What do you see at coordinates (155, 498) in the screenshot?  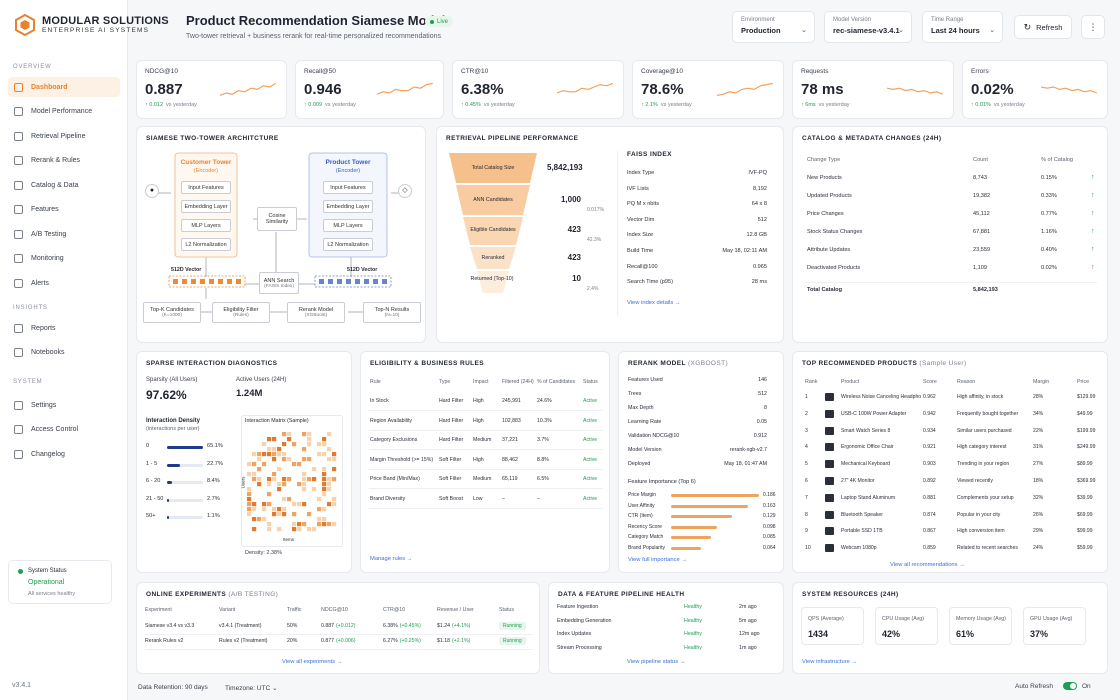 I see `density-bin-label: 21 - 50` at bounding box center [155, 498].